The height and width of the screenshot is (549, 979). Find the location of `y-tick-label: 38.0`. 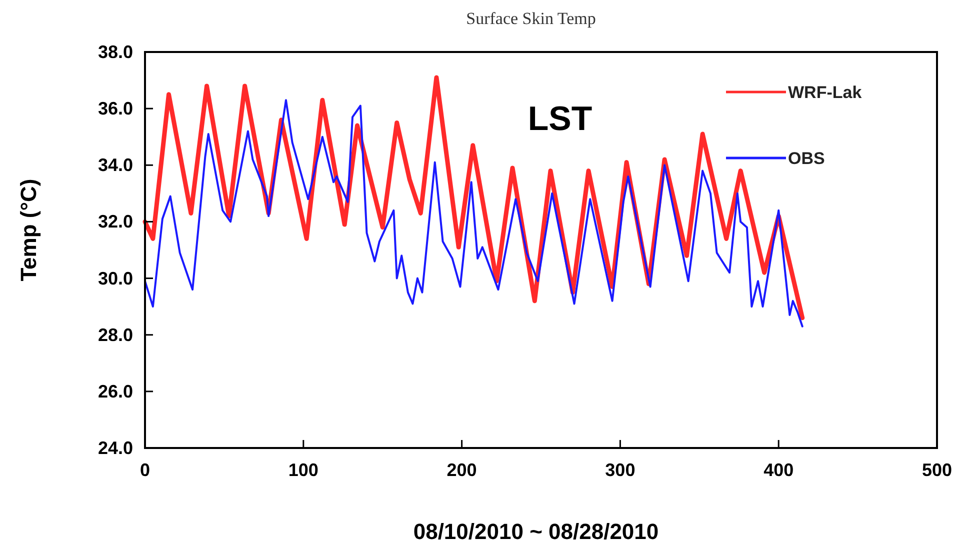

y-tick-label: 38.0 is located at coordinates (115, 52).